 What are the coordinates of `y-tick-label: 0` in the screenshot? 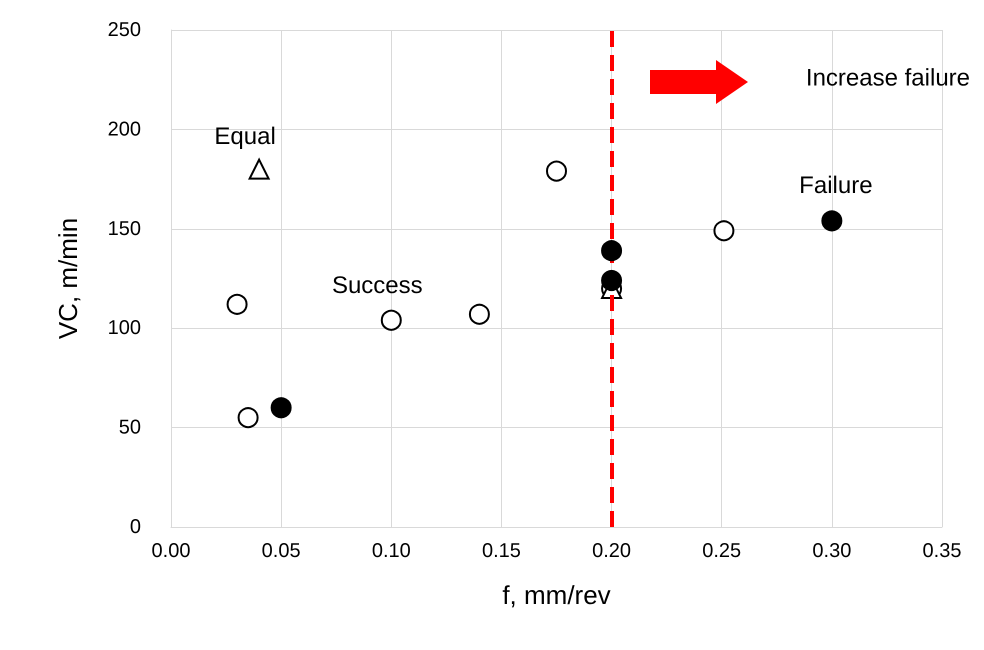 It's located at (135, 527).